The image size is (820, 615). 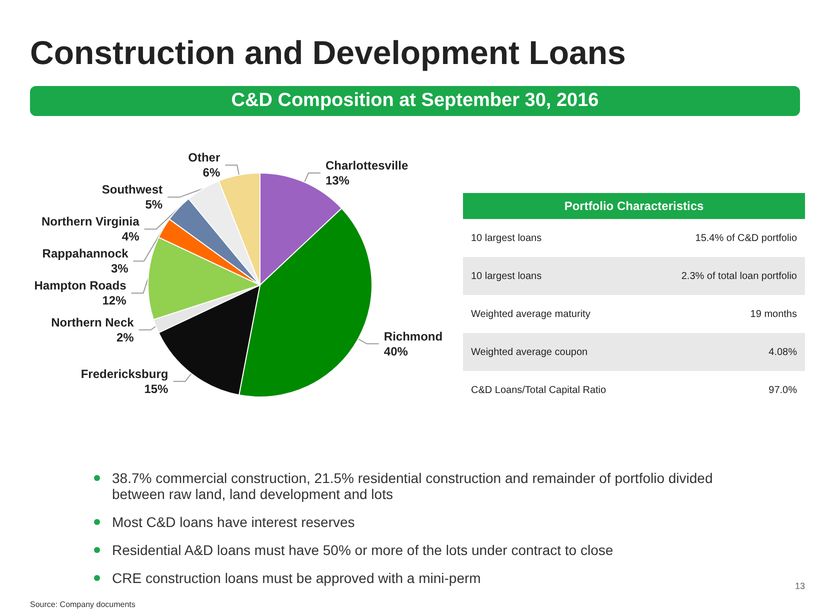 What do you see at coordinates (119, 269) in the screenshot?
I see `data-label: 3%` at bounding box center [119, 269].